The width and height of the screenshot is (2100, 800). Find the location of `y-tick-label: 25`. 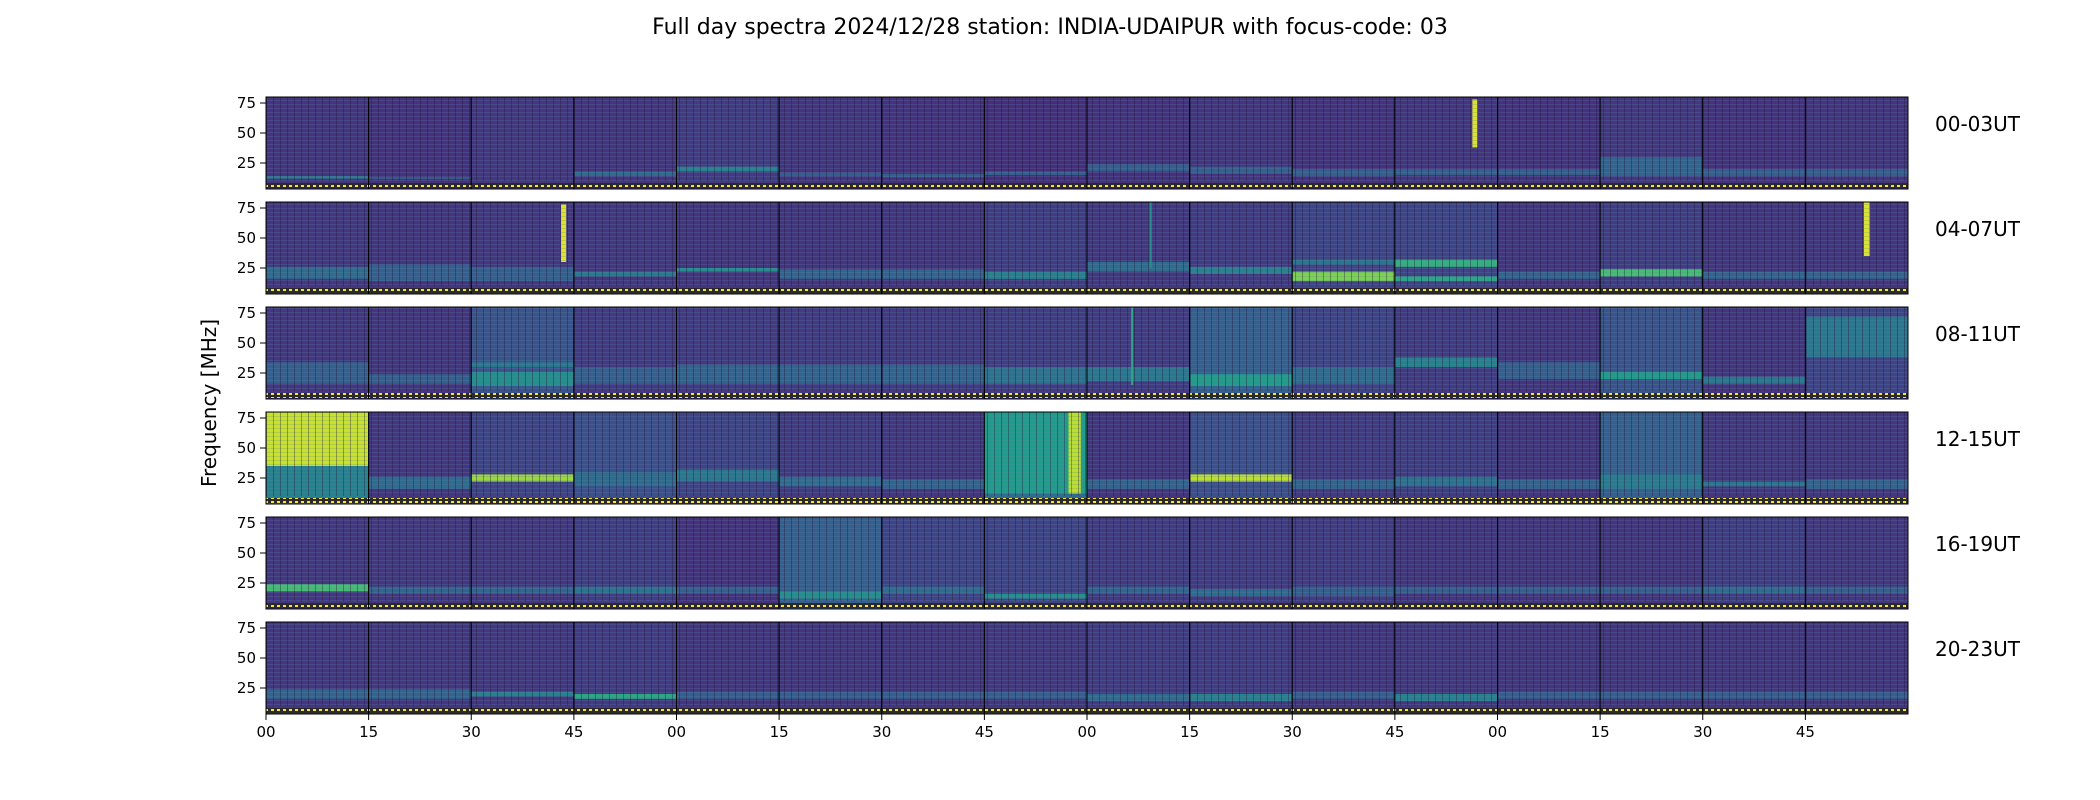

y-tick-label: 25 is located at coordinates (246, 478).